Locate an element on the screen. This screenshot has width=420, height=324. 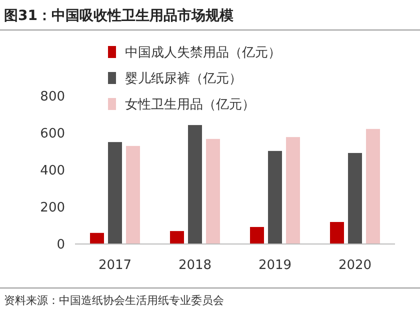
legend-label: 中国成人失禁用品（亿元） is located at coordinates (203, 53).